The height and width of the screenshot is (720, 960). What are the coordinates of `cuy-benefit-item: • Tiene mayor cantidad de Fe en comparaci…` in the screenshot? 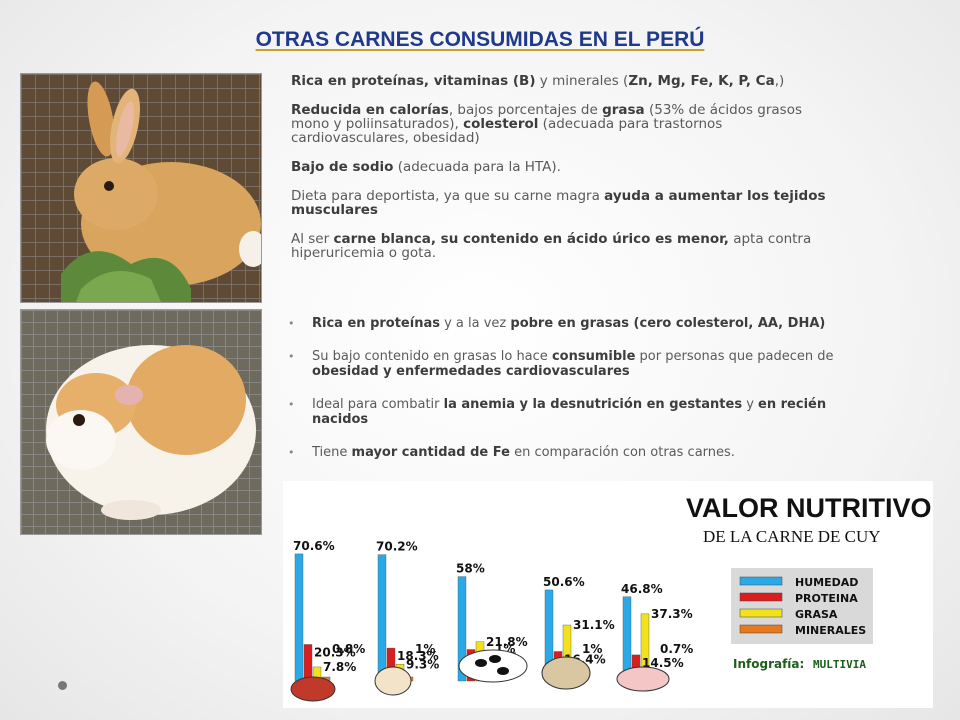 It's located at (511, 452).